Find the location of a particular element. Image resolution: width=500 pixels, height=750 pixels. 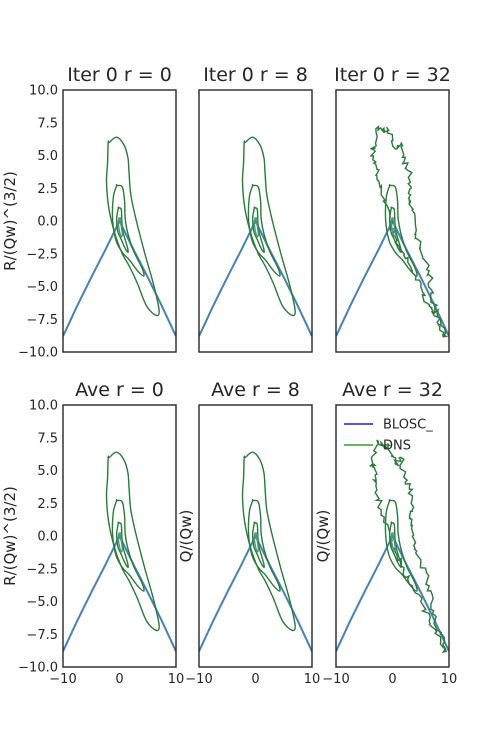

panel-title: Ave r = 8 is located at coordinates (255, 390).